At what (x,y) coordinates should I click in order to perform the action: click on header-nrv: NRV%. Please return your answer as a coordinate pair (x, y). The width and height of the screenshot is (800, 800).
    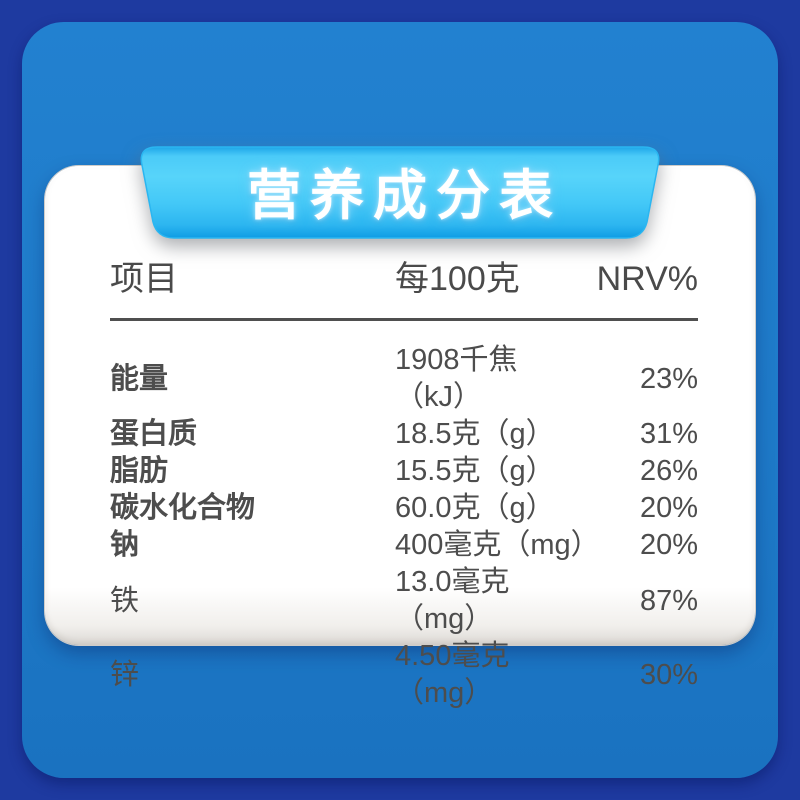
    Looking at the image, I should click on (647, 279).